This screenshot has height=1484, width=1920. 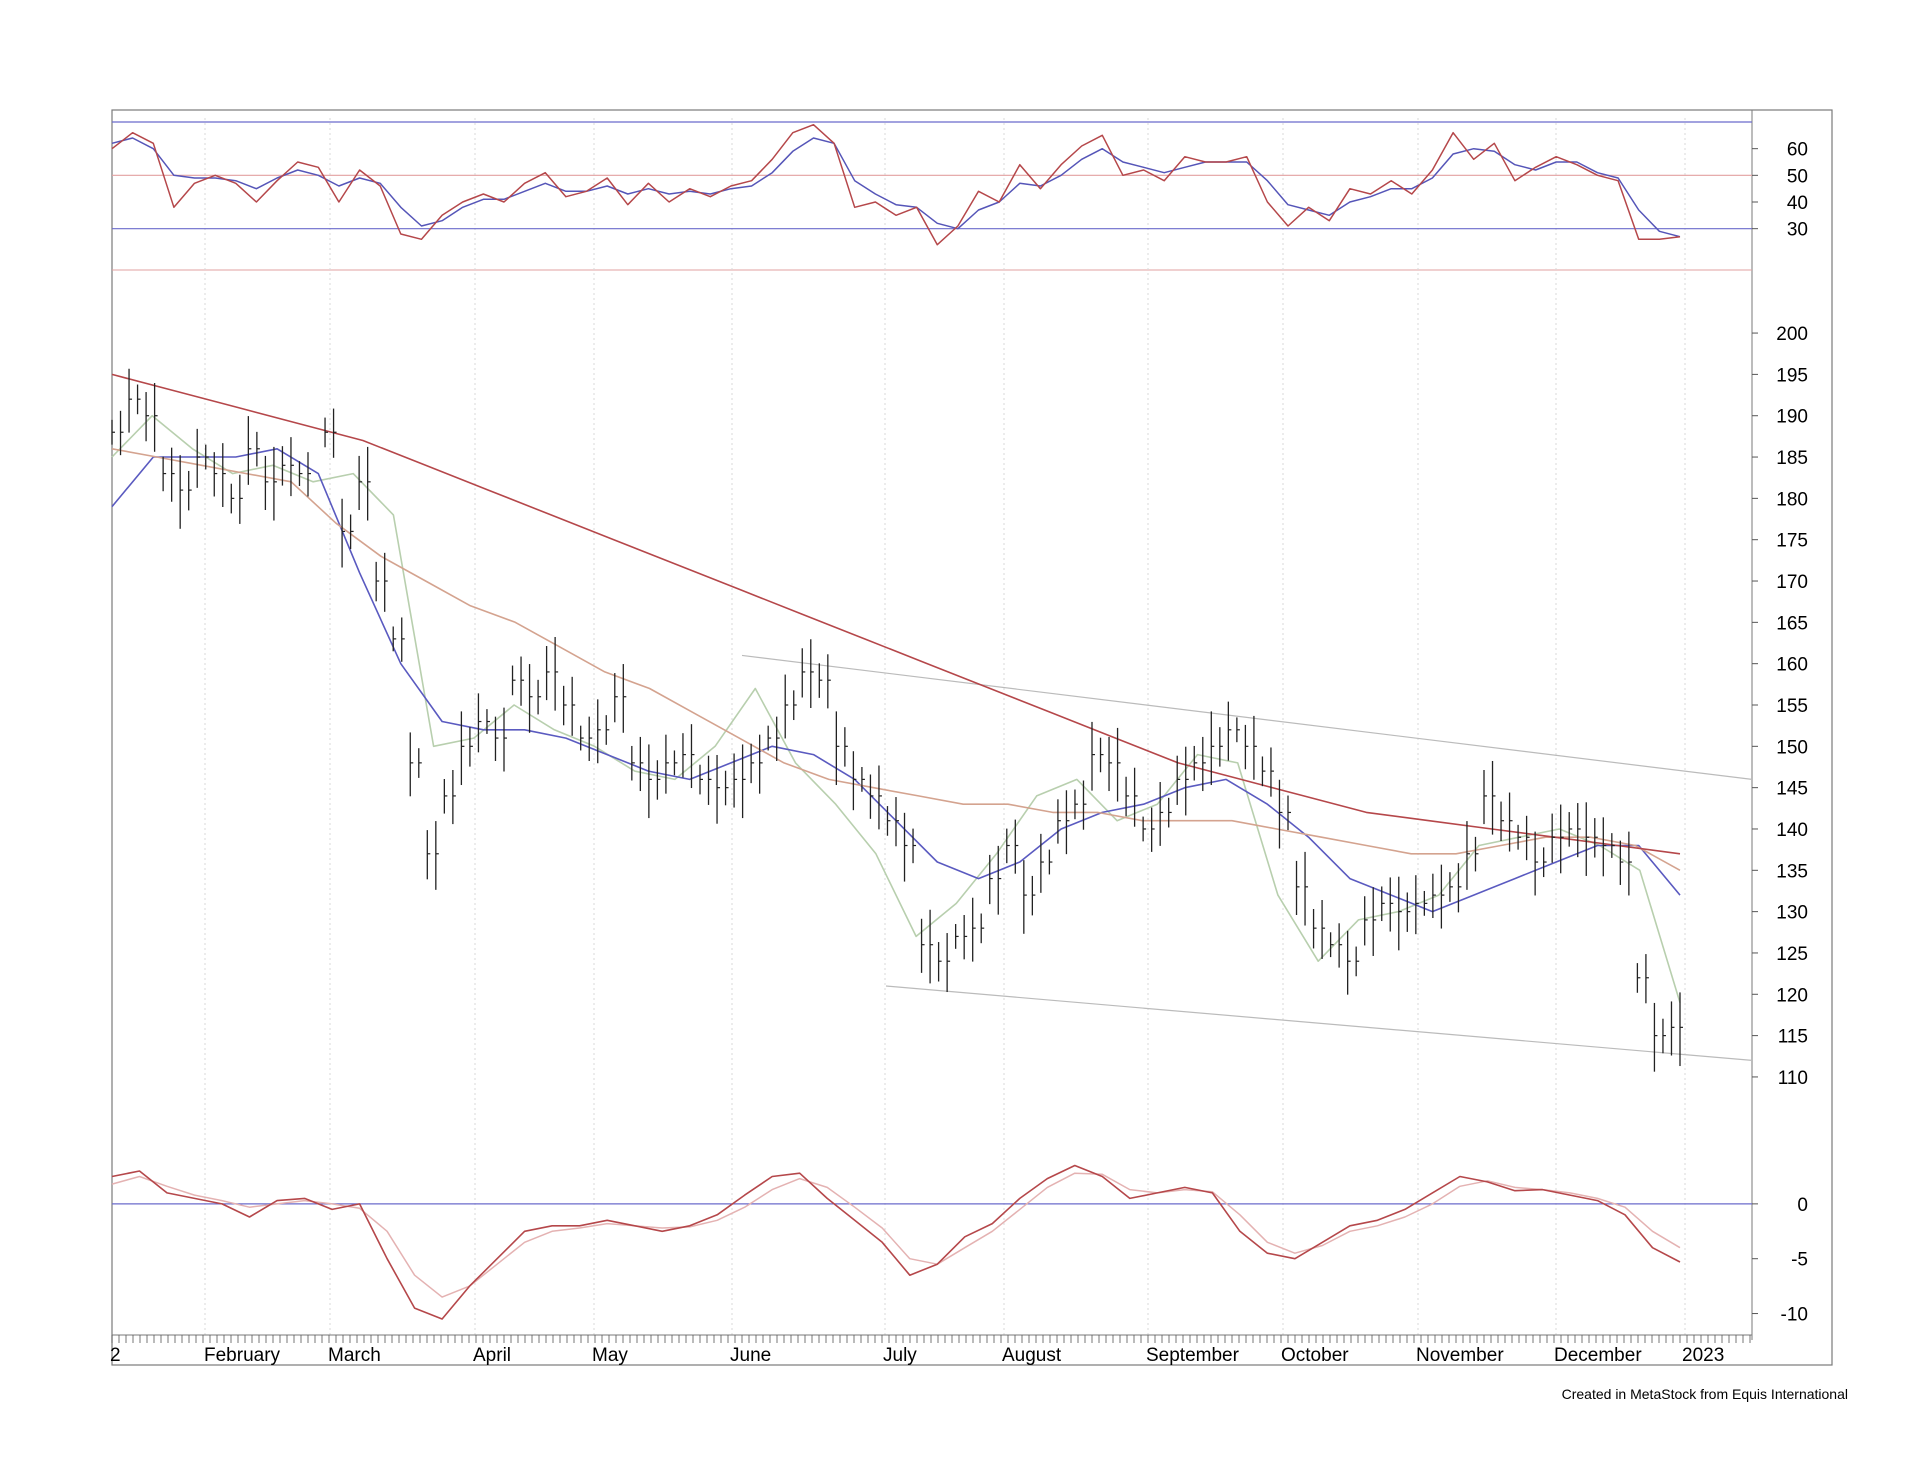 What do you see at coordinates (1792, 789) in the screenshot?
I see `price-tick-label: 145` at bounding box center [1792, 789].